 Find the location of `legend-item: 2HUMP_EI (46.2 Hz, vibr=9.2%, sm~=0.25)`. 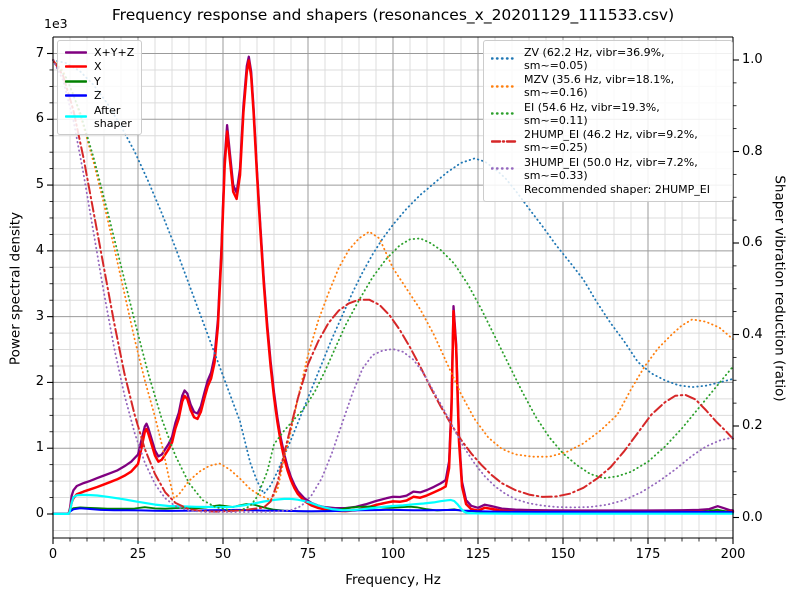

legend-item: 2HUMP_EI (46.2 Hz, vibr=9.2%, sm~=0.25) is located at coordinates (608, 141).